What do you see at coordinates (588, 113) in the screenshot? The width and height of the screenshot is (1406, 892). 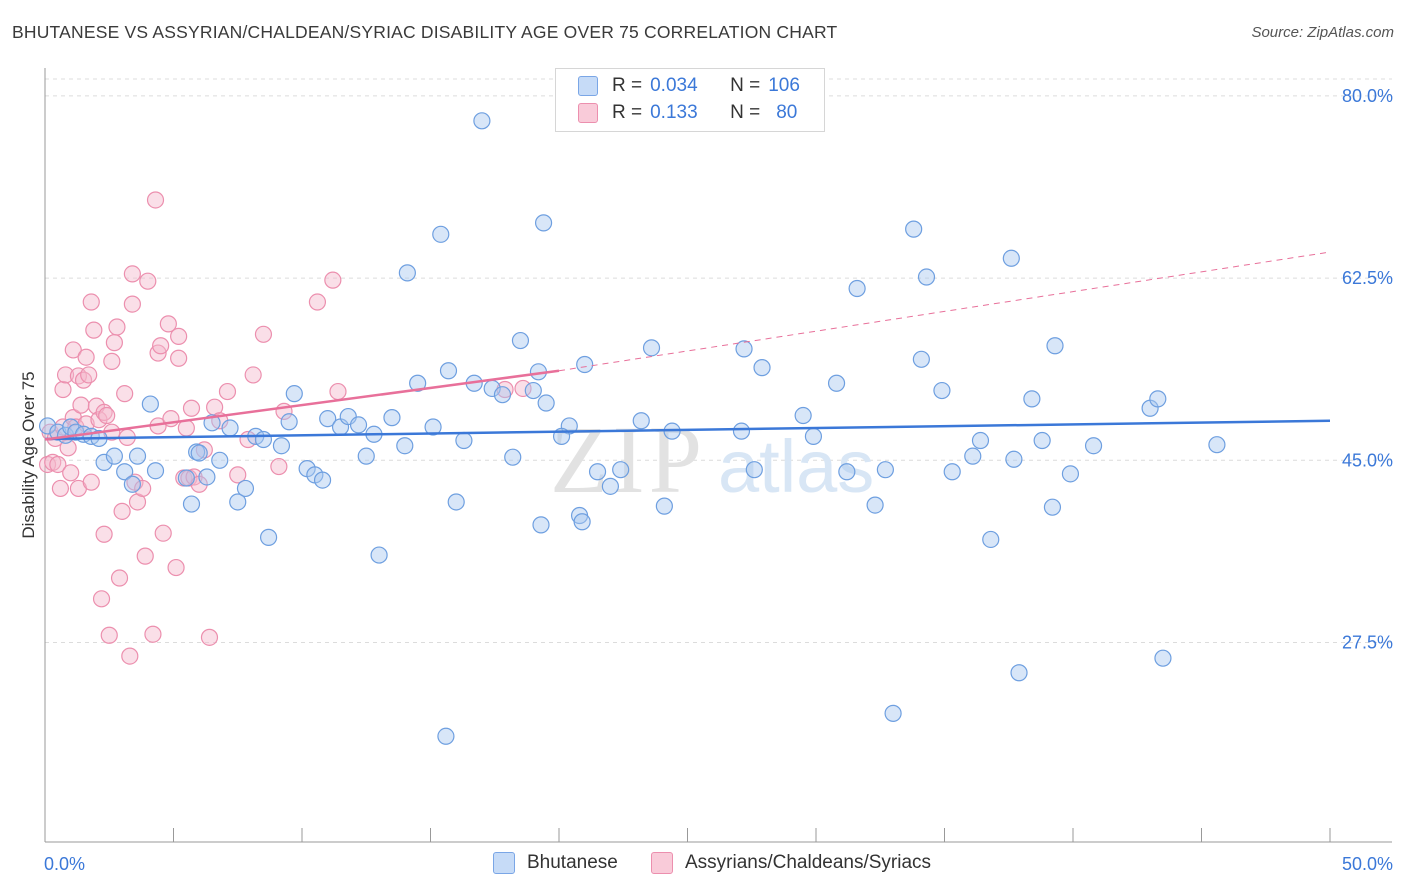 I see `legend-swatch-assyrians` at bounding box center [588, 113].